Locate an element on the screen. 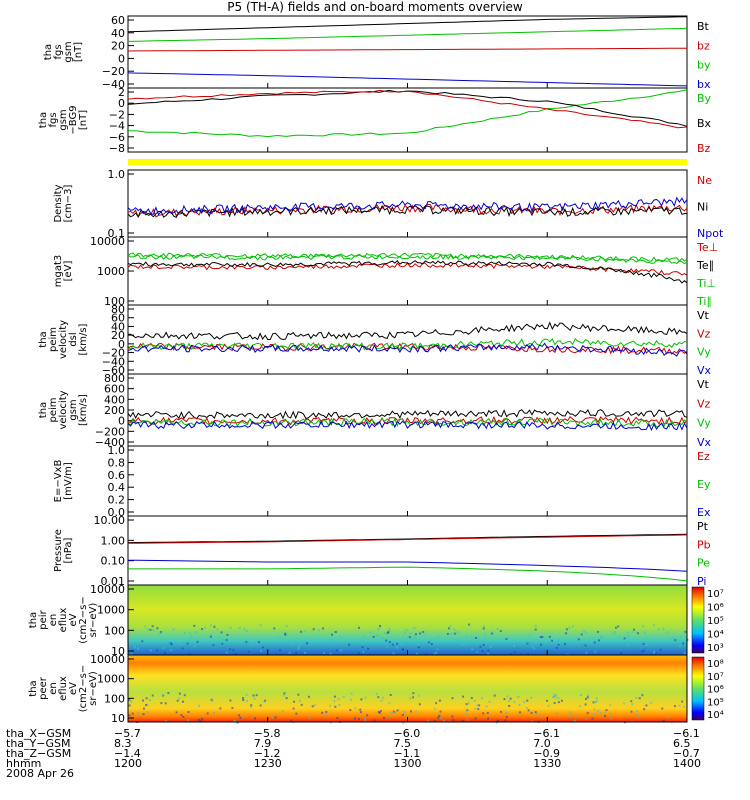 This screenshot has height=800, width=750. legend-Vz: Vz is located at coordinates (704, 333).